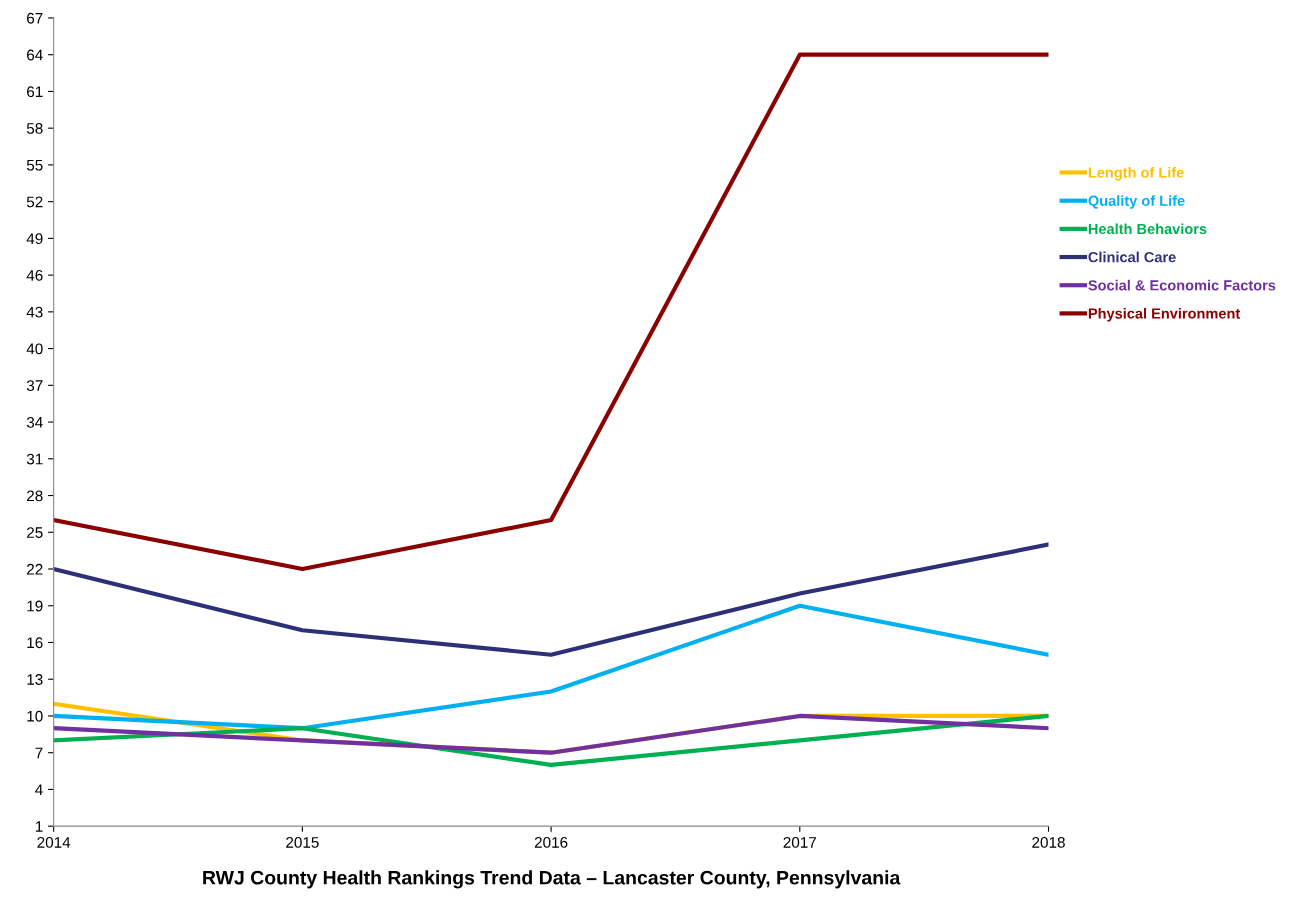  Describe the element at coordinates (35, 92) in the screenshot. I see `y-tick-label: 61` at that location.